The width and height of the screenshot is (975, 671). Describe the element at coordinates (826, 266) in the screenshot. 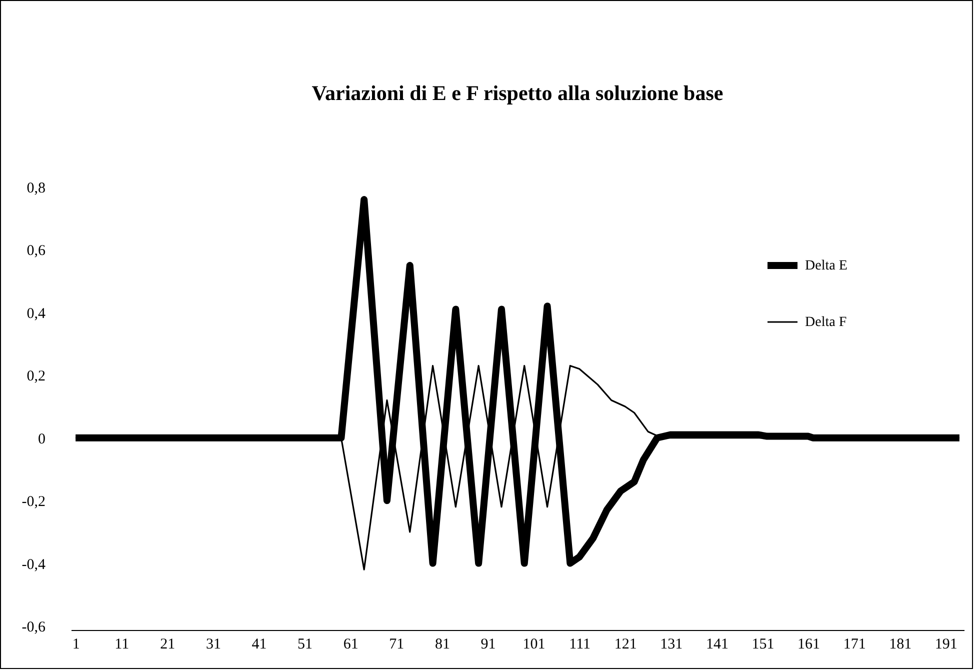

I see `legend-label: Delta E` at that location.